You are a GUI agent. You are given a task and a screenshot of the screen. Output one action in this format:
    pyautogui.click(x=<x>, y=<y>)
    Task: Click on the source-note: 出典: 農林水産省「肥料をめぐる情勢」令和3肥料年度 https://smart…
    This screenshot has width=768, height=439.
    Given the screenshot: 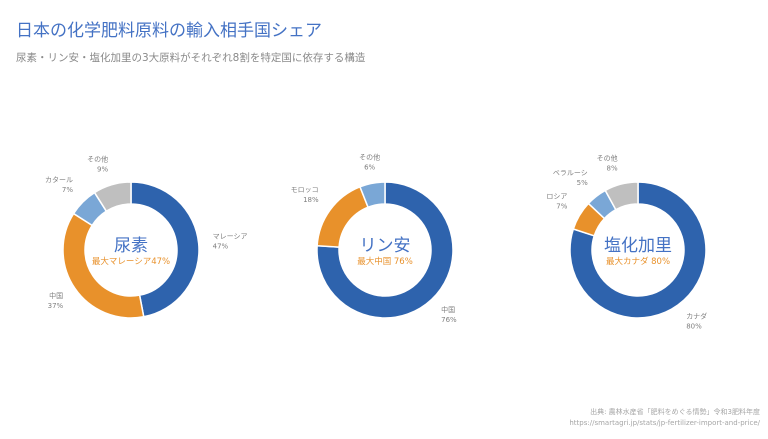 What is the action you would take?
    pyautogui.click(x=664, y=418)
    